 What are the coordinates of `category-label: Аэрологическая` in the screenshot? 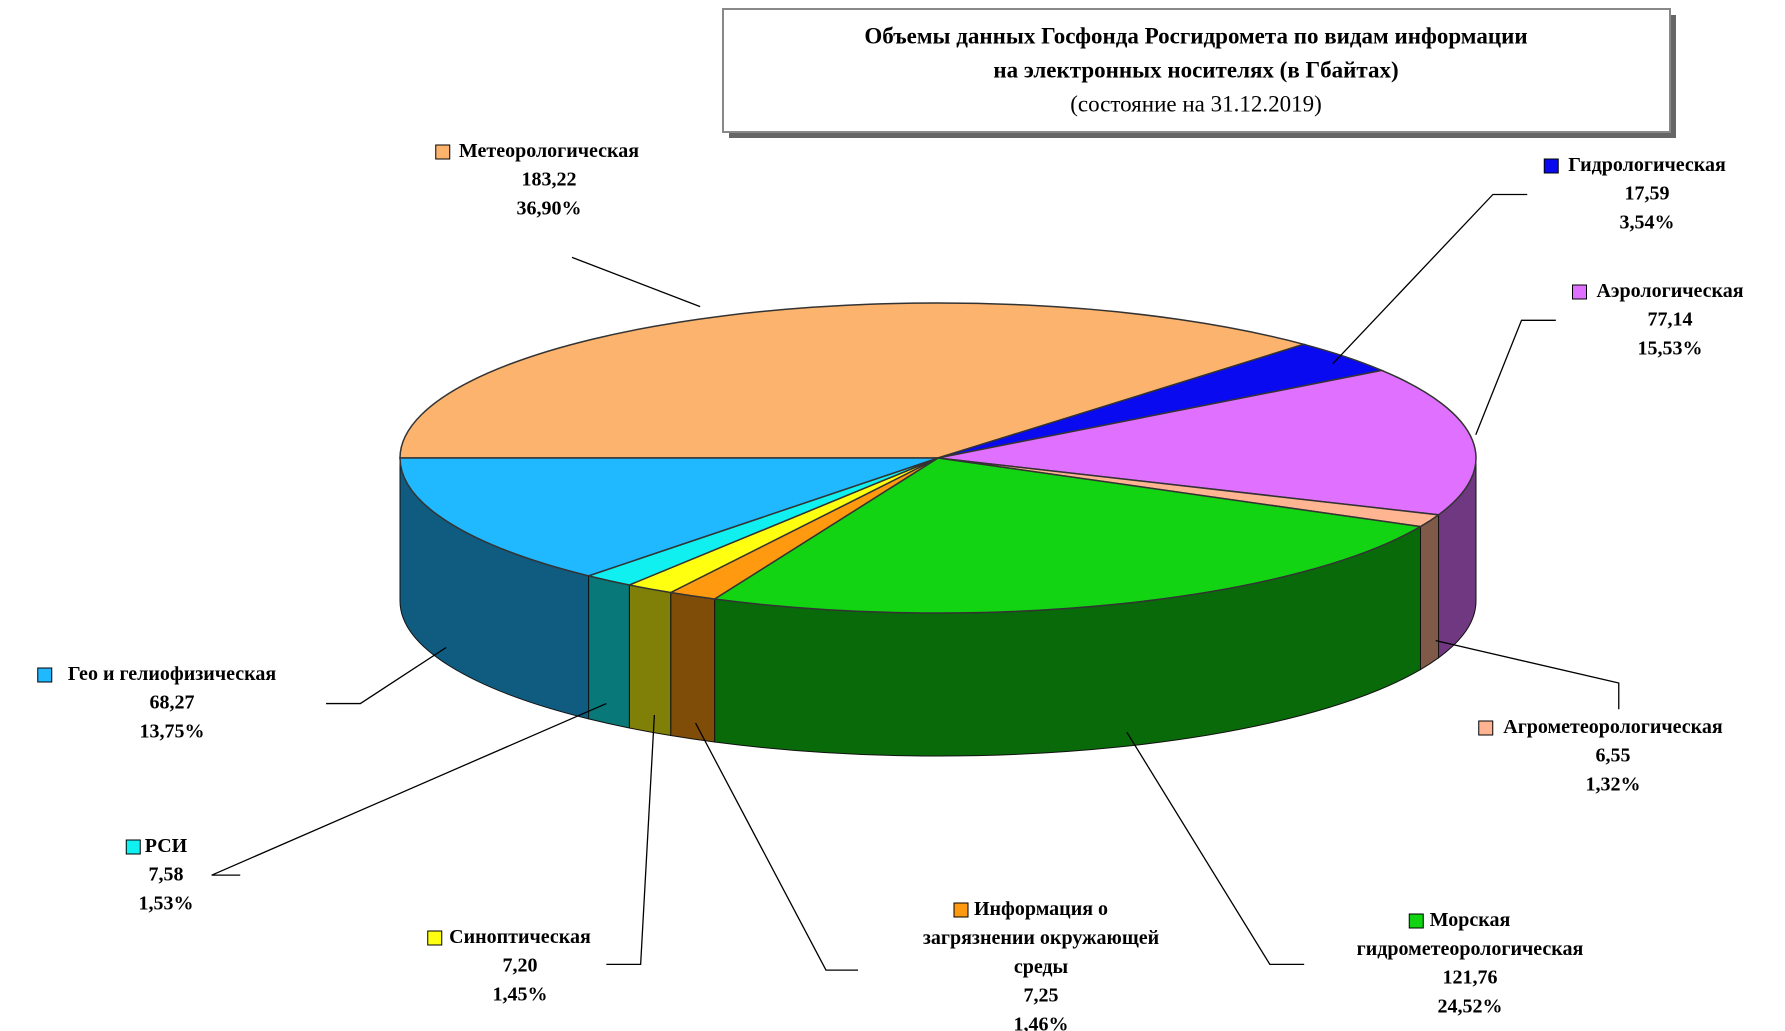 It's located at (1669, 291).